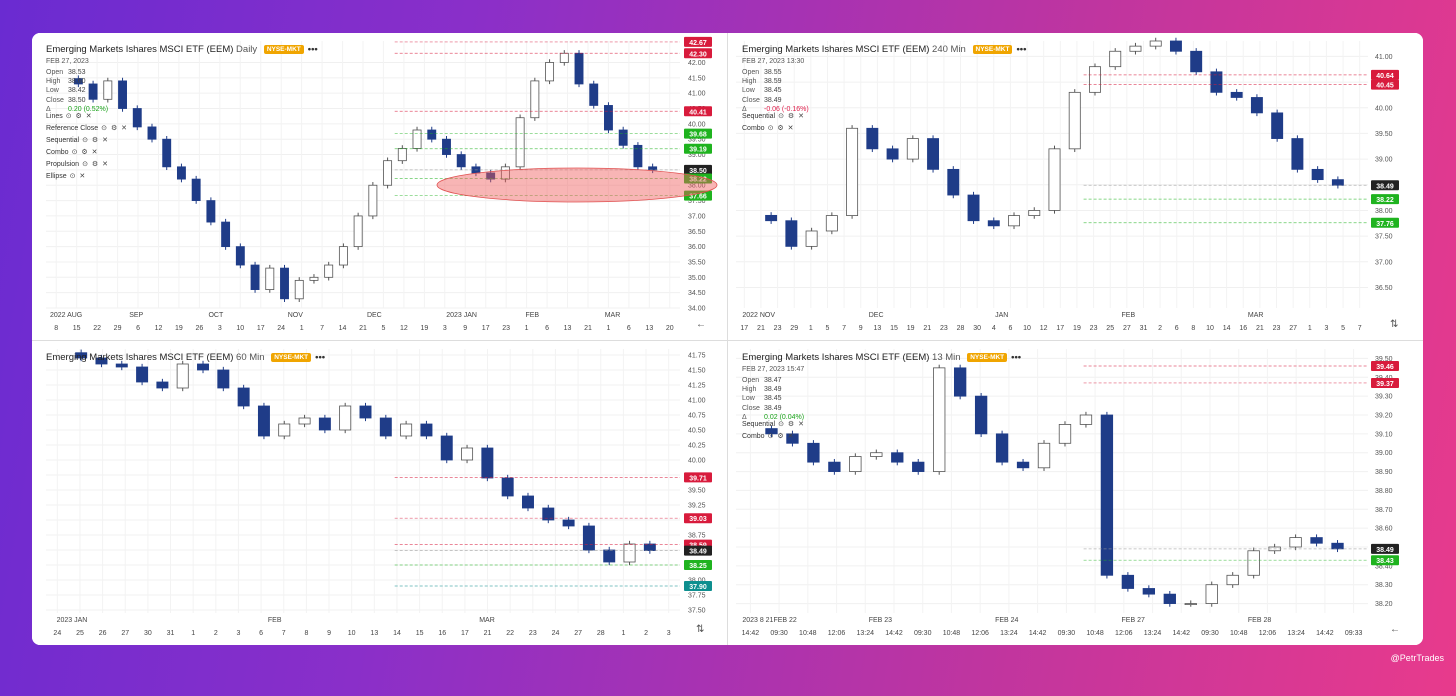 The height and width of the screenshot is (696, 1456). Describe the element at coordinates (1293, 328) in the screenshot. I see `x-tick-label: 27` at that location.